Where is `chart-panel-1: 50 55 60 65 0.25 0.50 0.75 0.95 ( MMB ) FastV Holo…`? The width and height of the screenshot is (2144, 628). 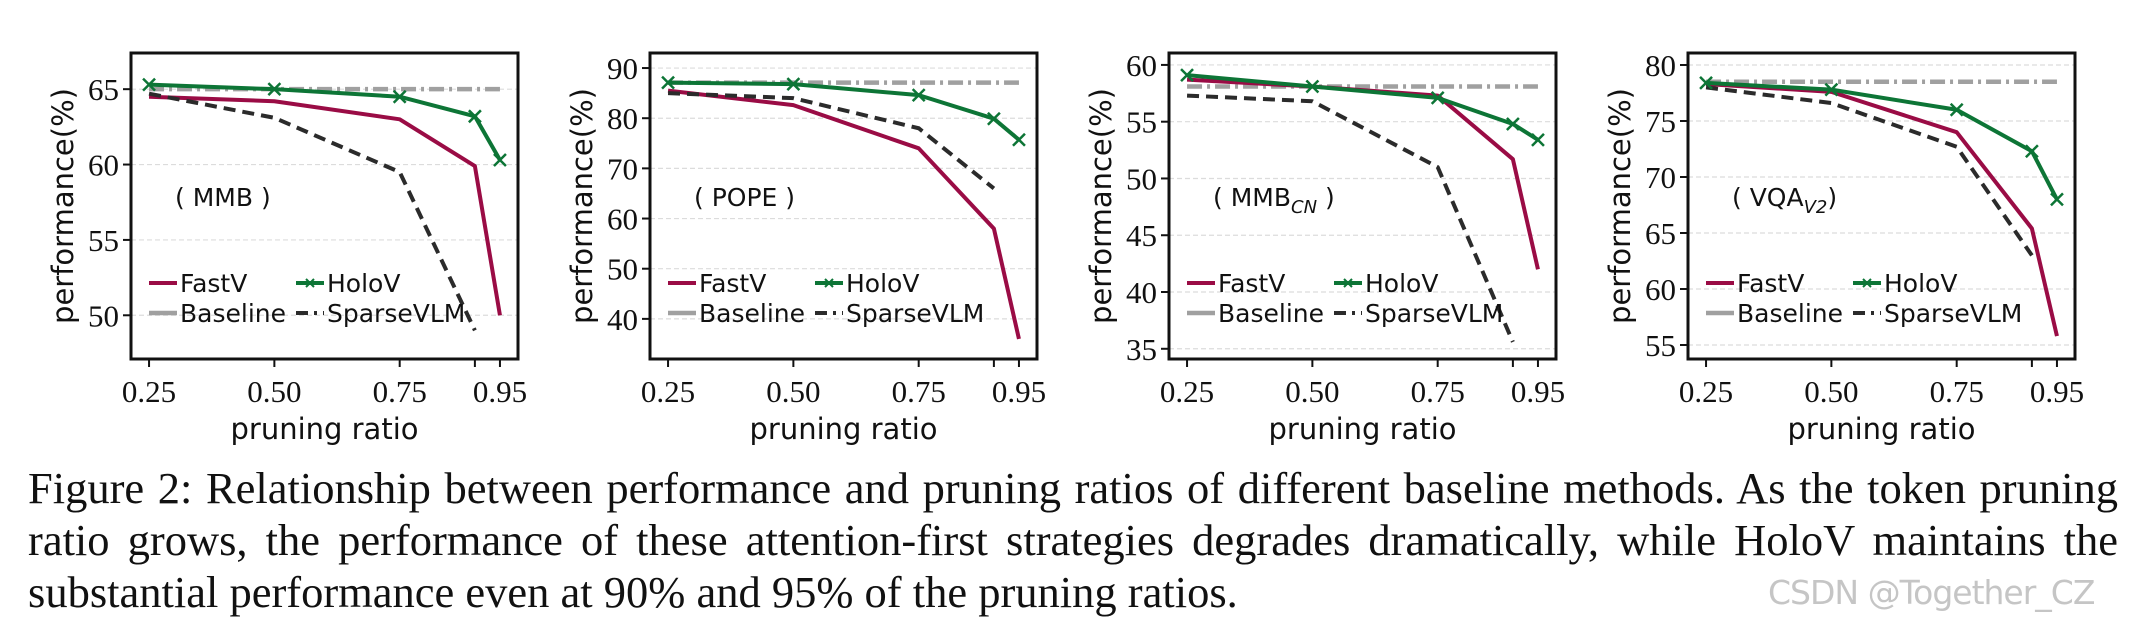 chart-panel-1: 50 55 60 65 0.25 0.50 0.75 0.95 ( MMB ) FastV Holo… is located at coordinates (286, 248).